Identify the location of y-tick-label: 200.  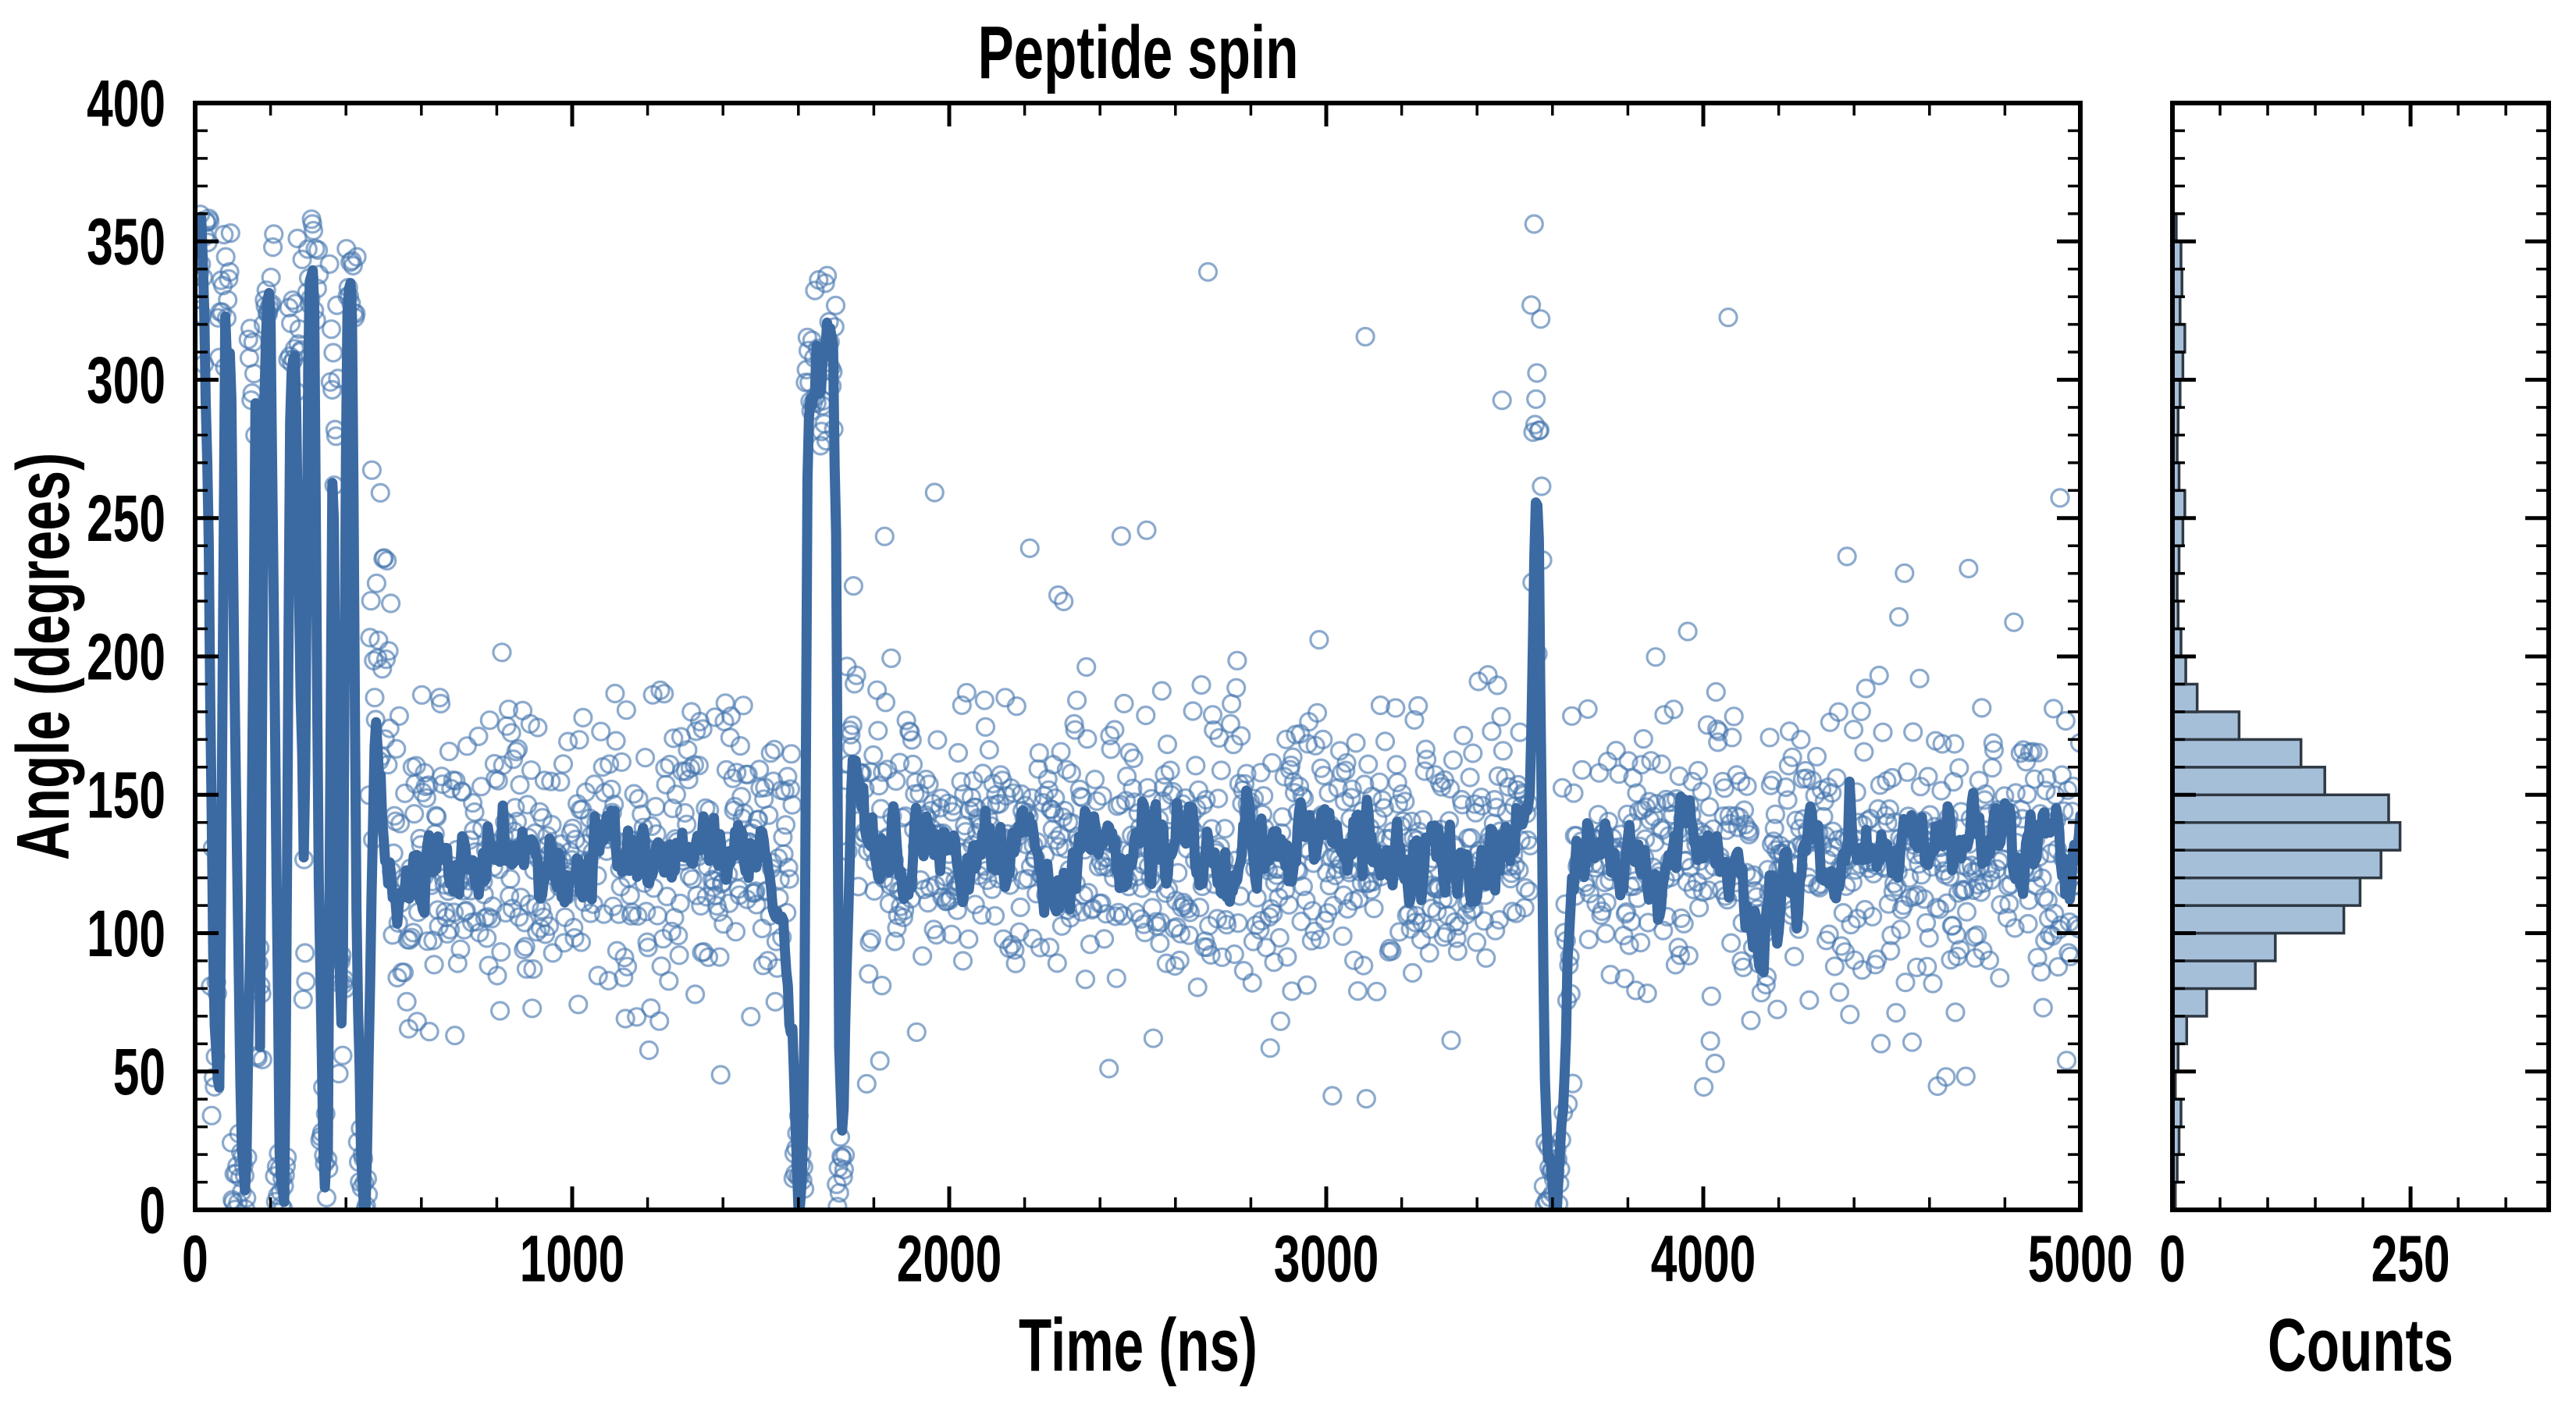
(126, 657).